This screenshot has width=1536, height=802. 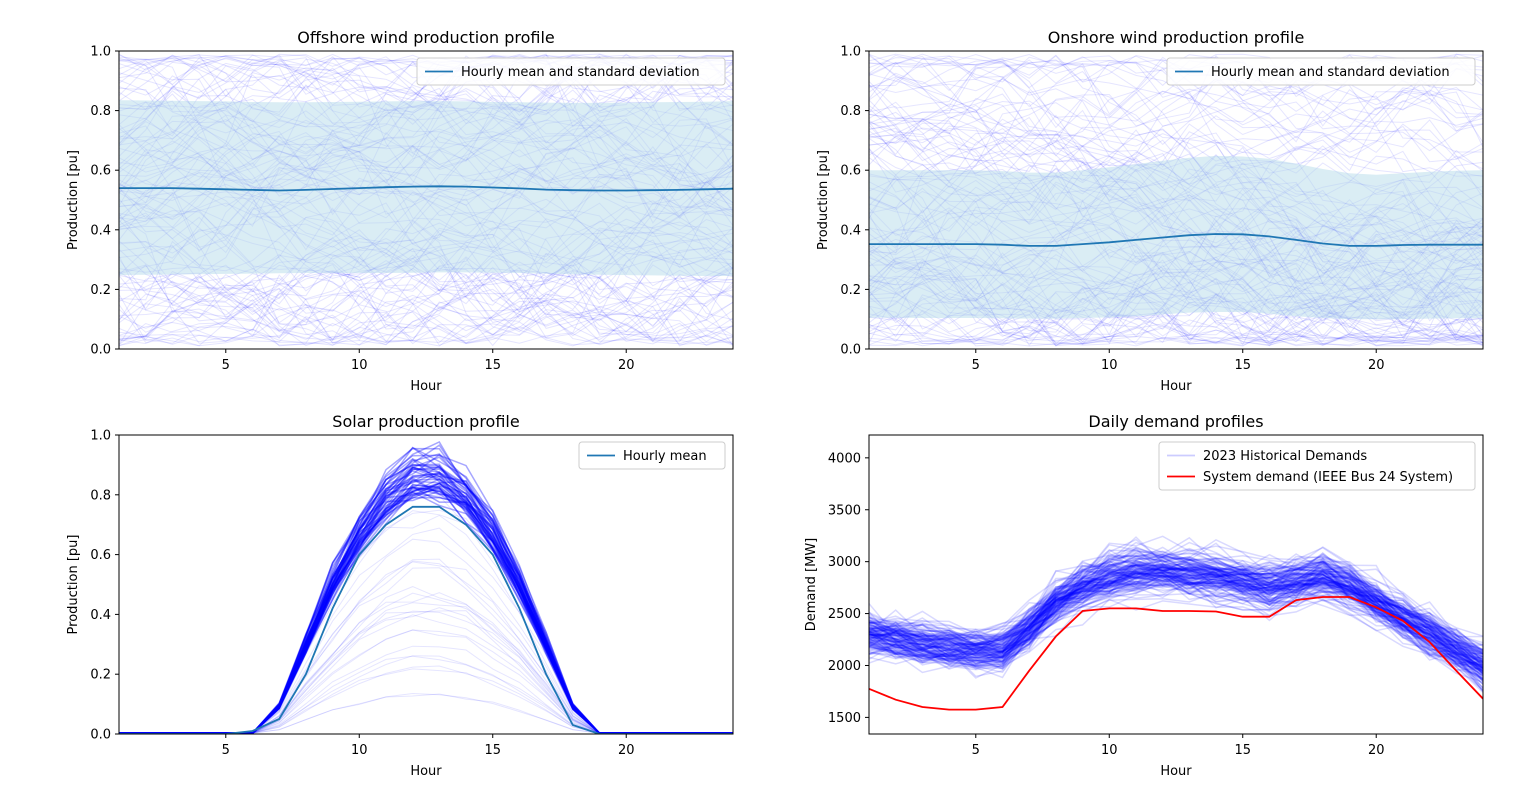 What do you see at coordinates (1330, 72) in the screenshot?
I see `legend-entry: Hourly mean and standard deviation` at bounding box center [1330, 72].